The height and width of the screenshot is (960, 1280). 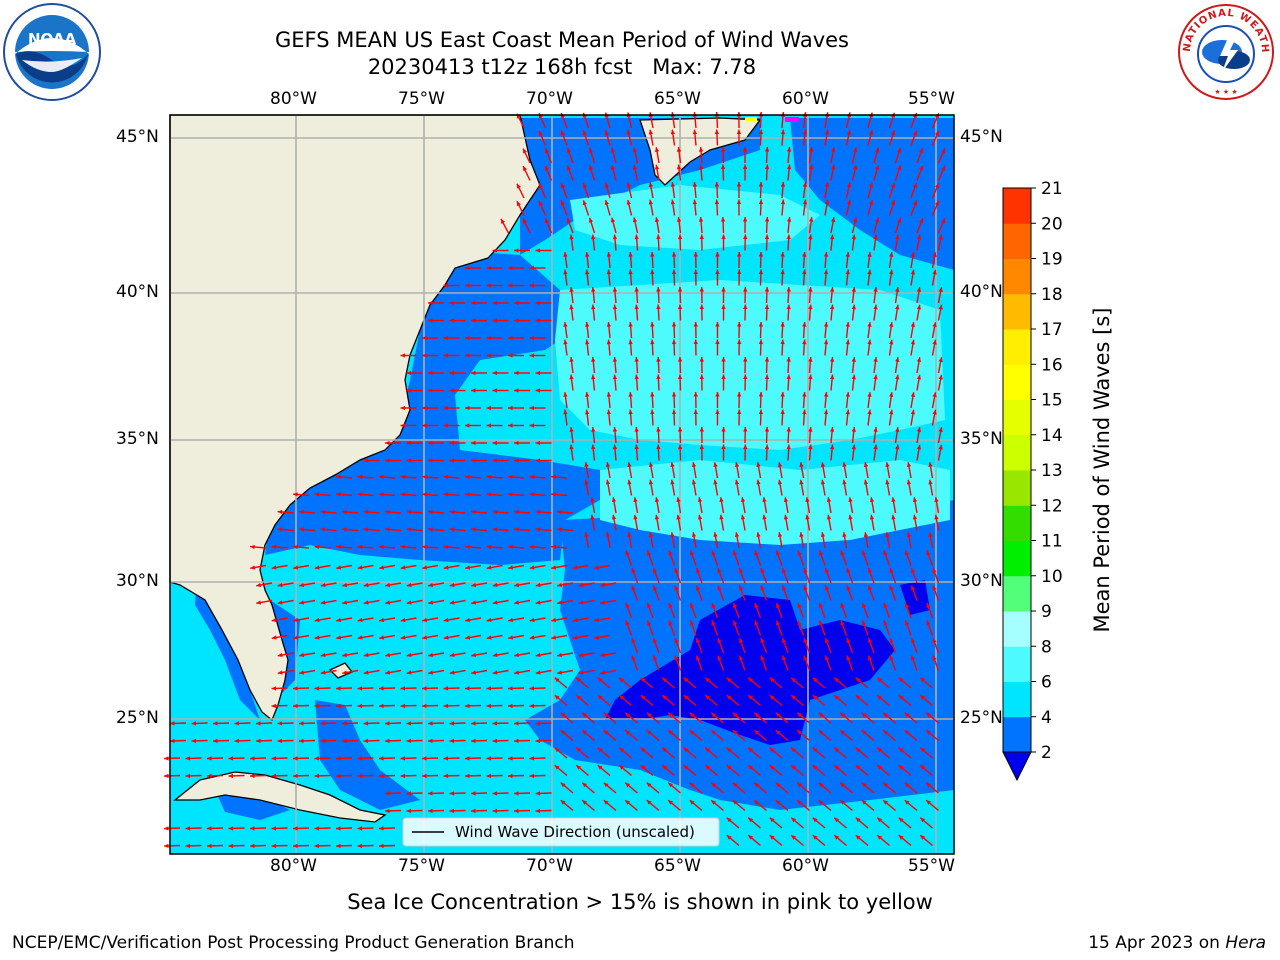 What do you see at coordinates (562, 67) in the screenshot?
I see `chart-subtitle: 20230413 t12z 168h fcst Max: 7.78` at bounding box center [562, 67].